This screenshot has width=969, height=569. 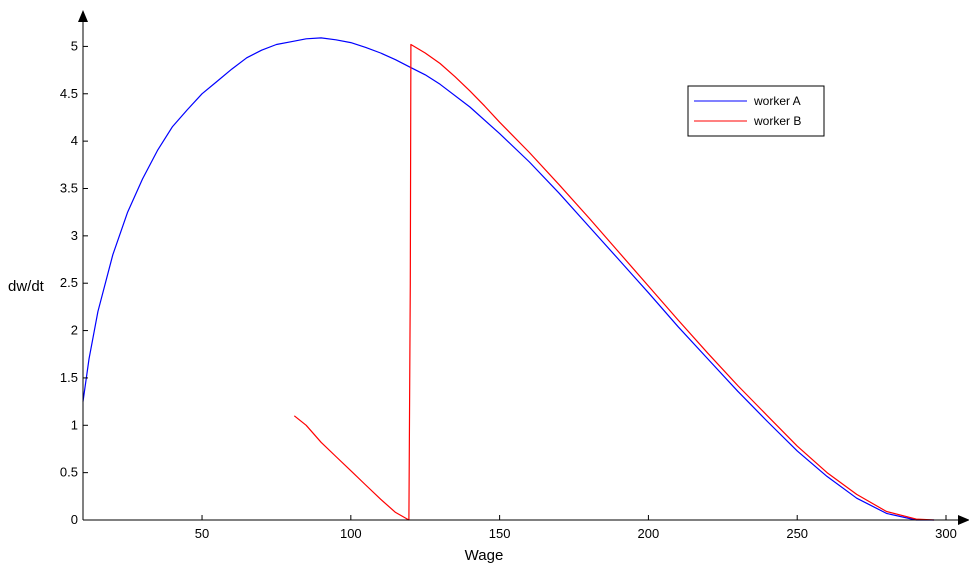 What do you see at coordinates (797, 533) in the screenshot?
I see `x-tick-label: 250` at bounding box center [797, 533].